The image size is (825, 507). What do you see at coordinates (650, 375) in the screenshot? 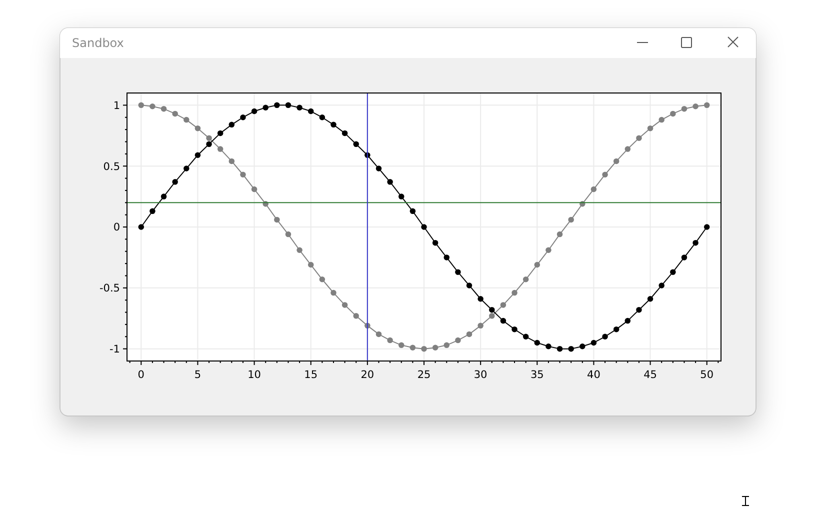
I see `x-tick-label: 45` at bounding box center [650, 375].